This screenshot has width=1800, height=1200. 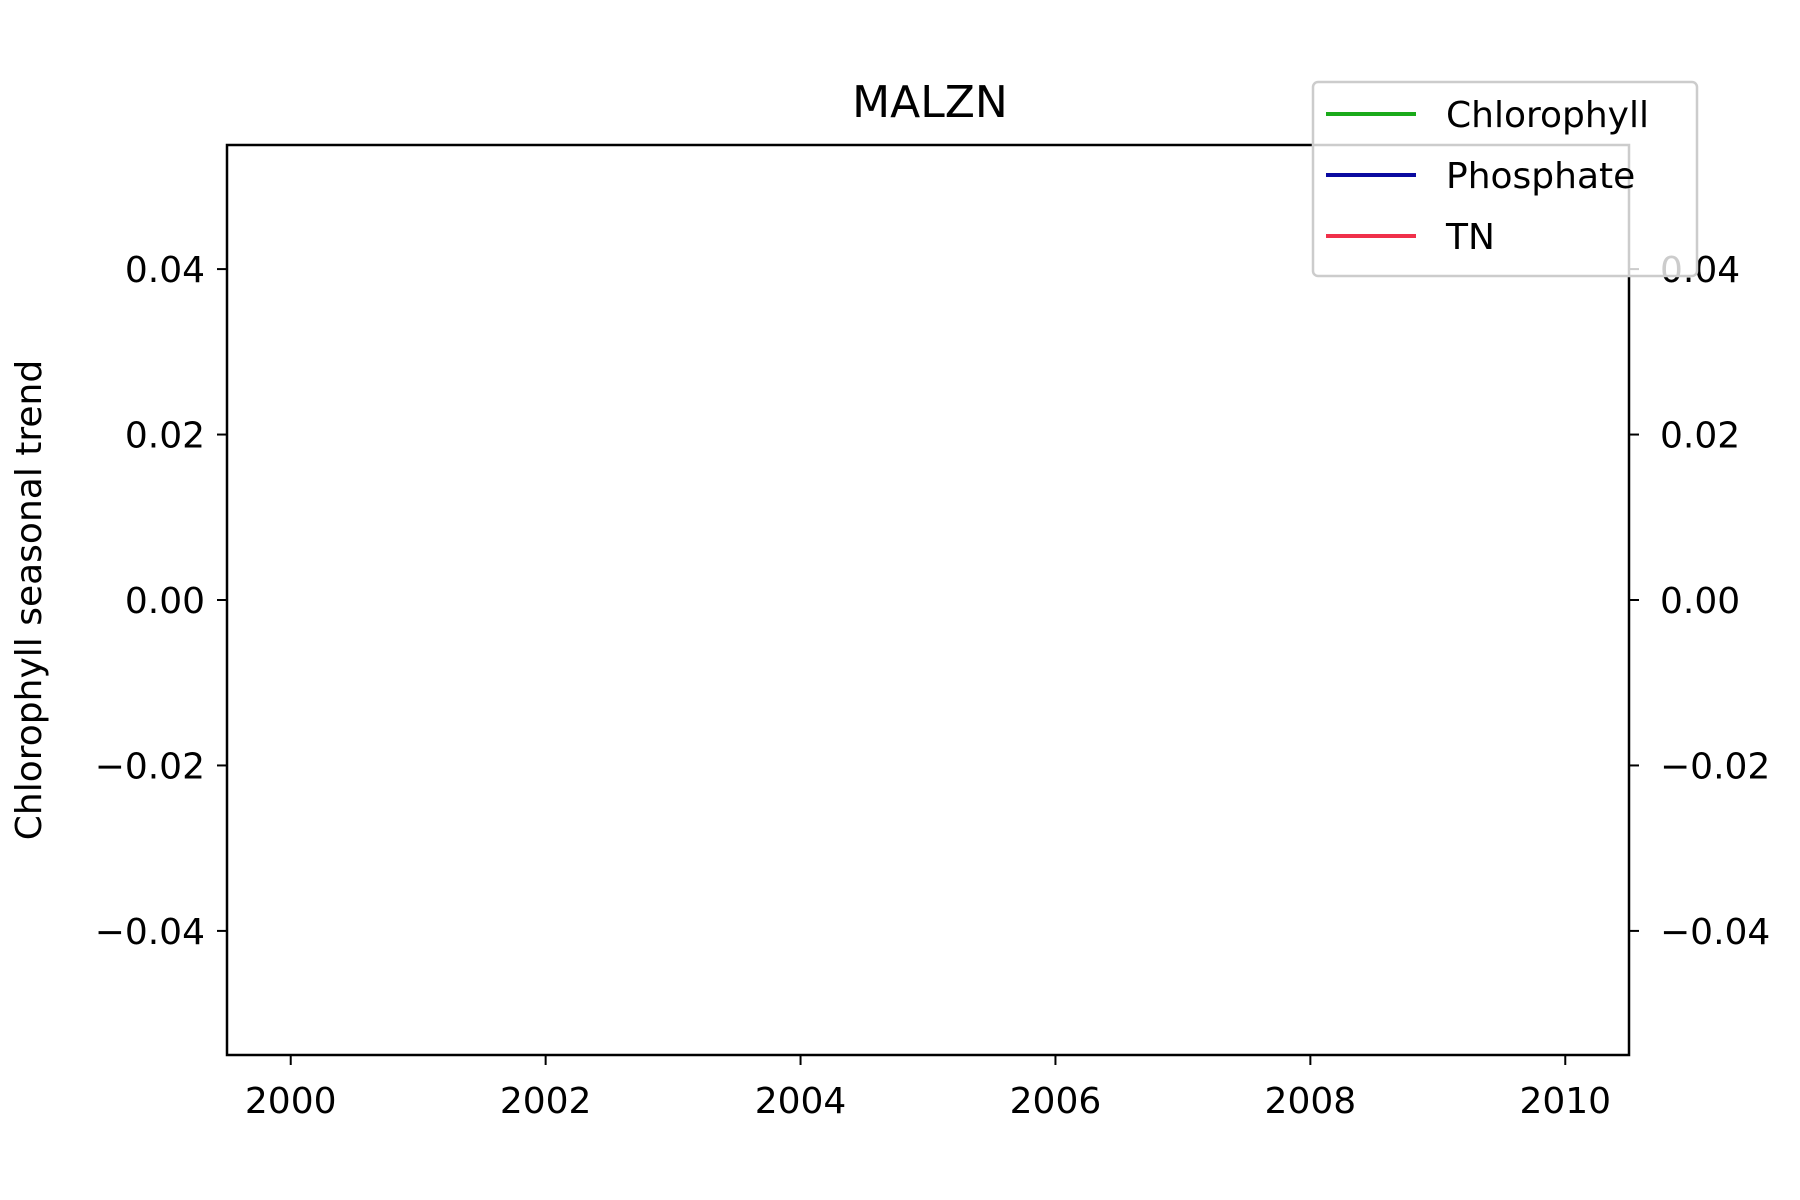 What do you see at coordinates (1700, 436) in the screenshot?
I see `y-tick-label-right: 0.02` at bounding box center [1700, 436].